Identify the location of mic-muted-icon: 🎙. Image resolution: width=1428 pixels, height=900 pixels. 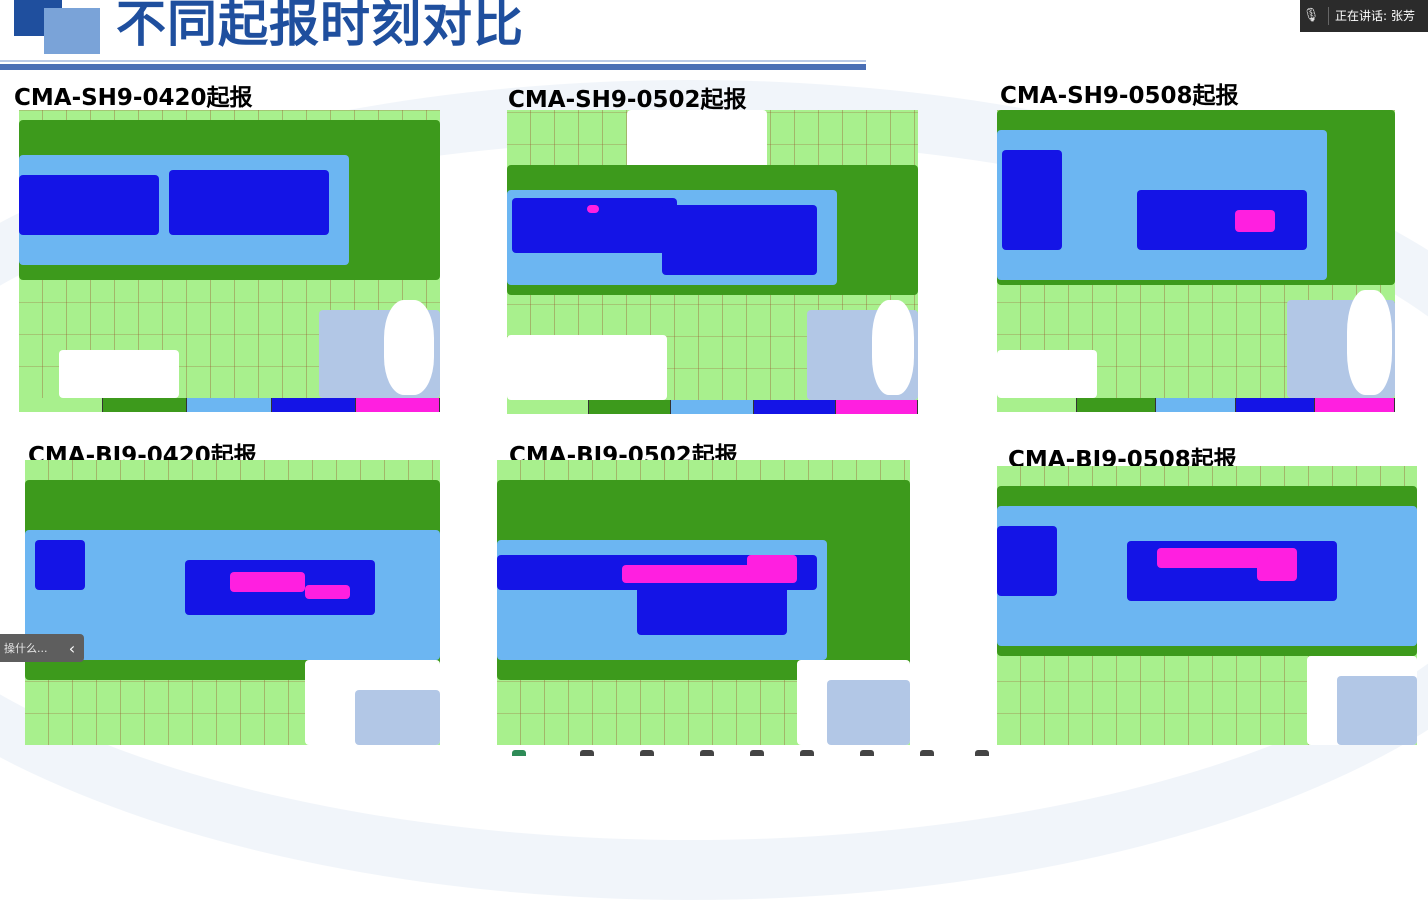
(1311, 15).